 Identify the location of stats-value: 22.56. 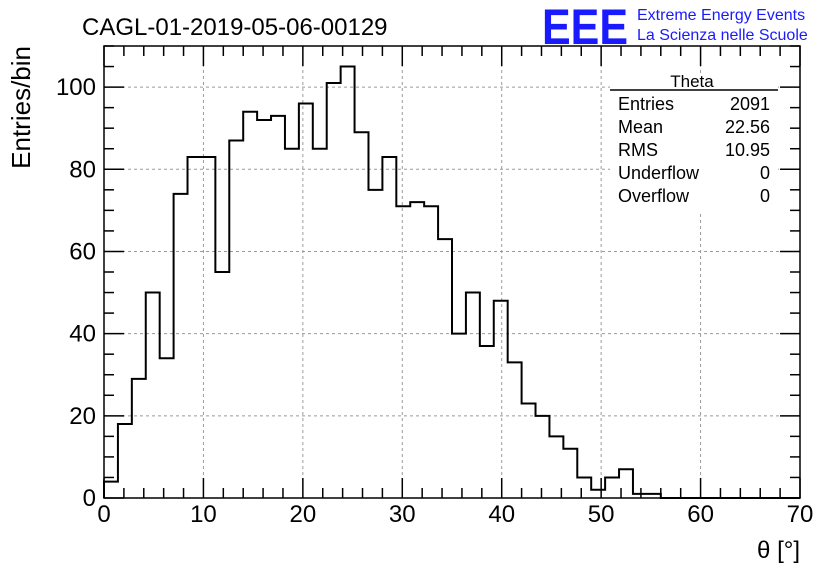
(747, 127).